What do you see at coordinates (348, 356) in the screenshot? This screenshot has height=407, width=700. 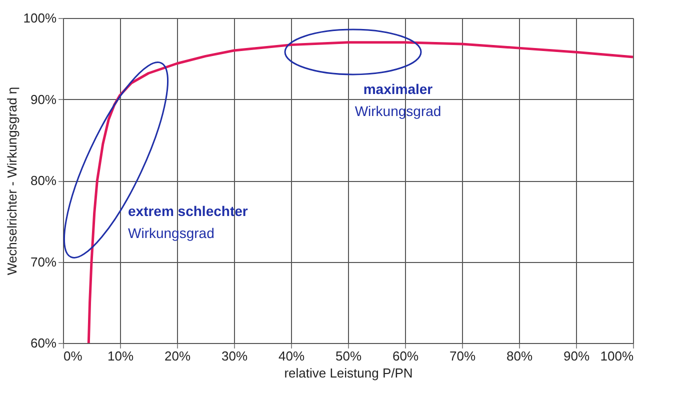 I see `x-tick-label: 50%` at bounding box center [348, 356].